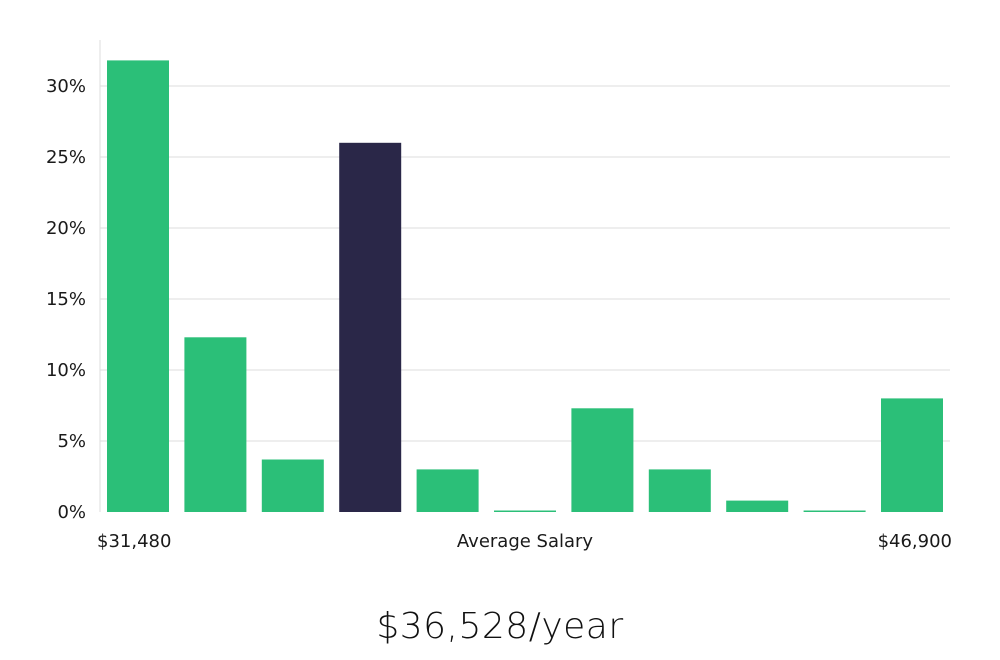  What do you see at coordinates (66, 86) in the screenshot?
I see `y-tick-label: 30%` at bounding box center [66, 86].